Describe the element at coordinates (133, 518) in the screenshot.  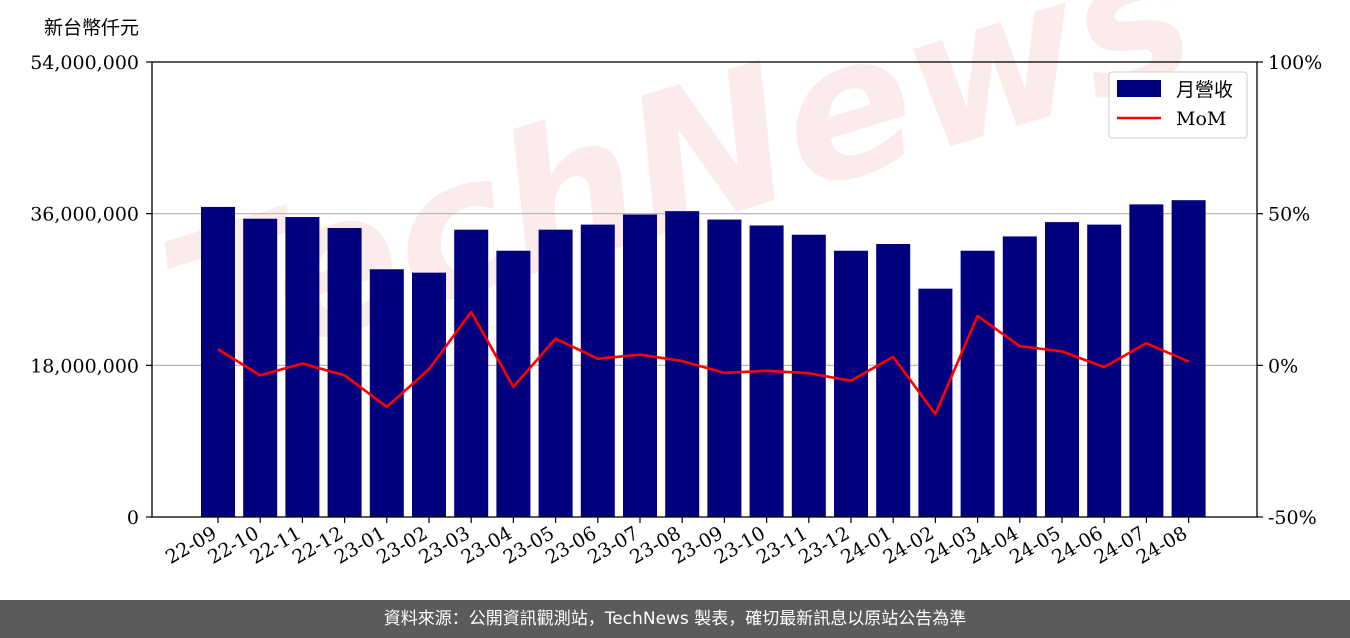
I see `y-left-tick-label: 0` at that location.